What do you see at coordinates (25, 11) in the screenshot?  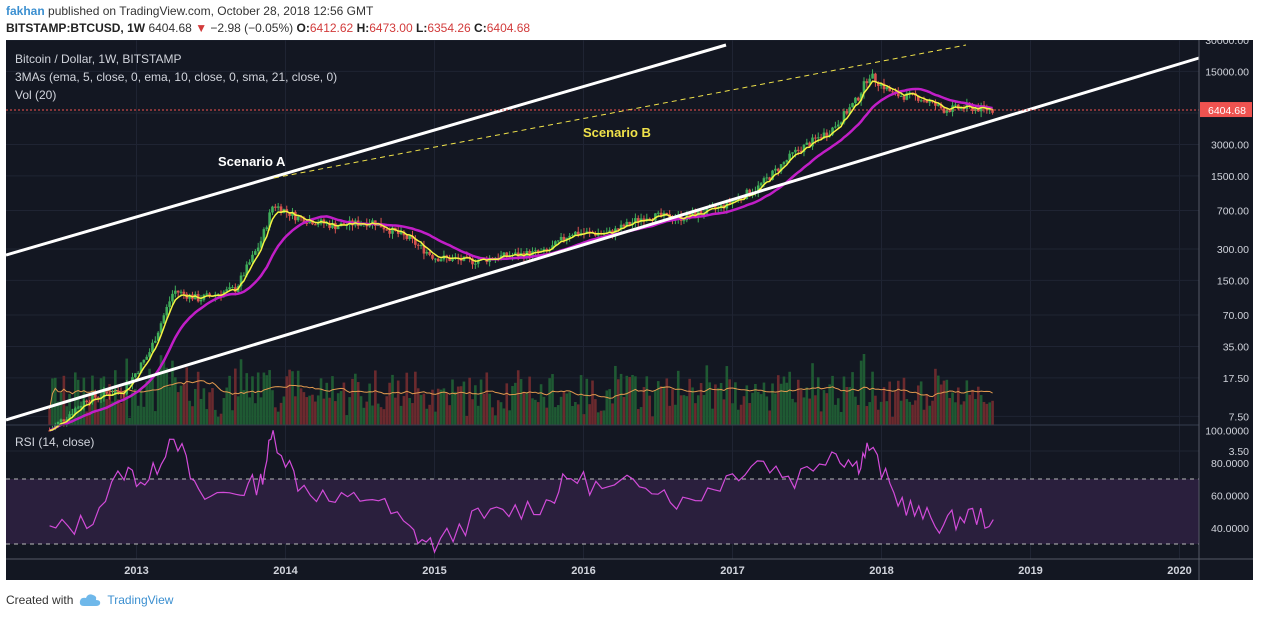 I see `author-link: fakhan` at bounding box center [25, 11].